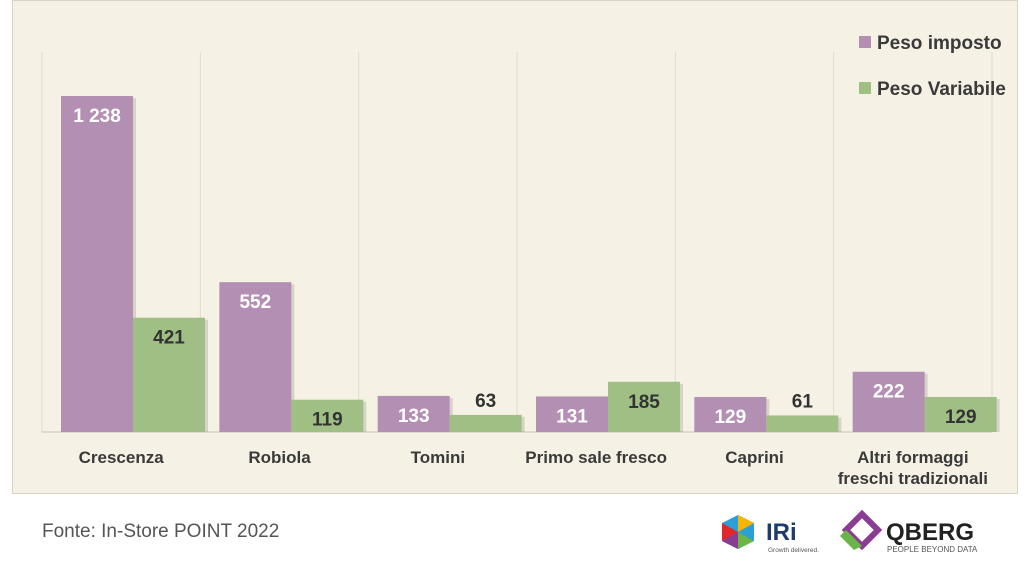 Image resolution: width=1024 pixels, height=561 pixels. Describe the element at coordinates (596, 457) in the screenshot. I see `category-label: Primo sale fresco` at that location.